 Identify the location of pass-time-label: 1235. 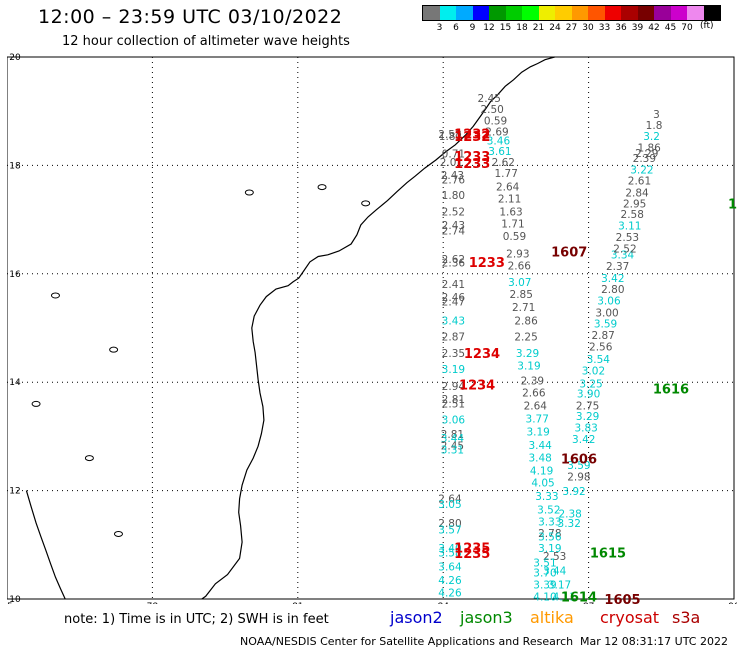
(472, 554).